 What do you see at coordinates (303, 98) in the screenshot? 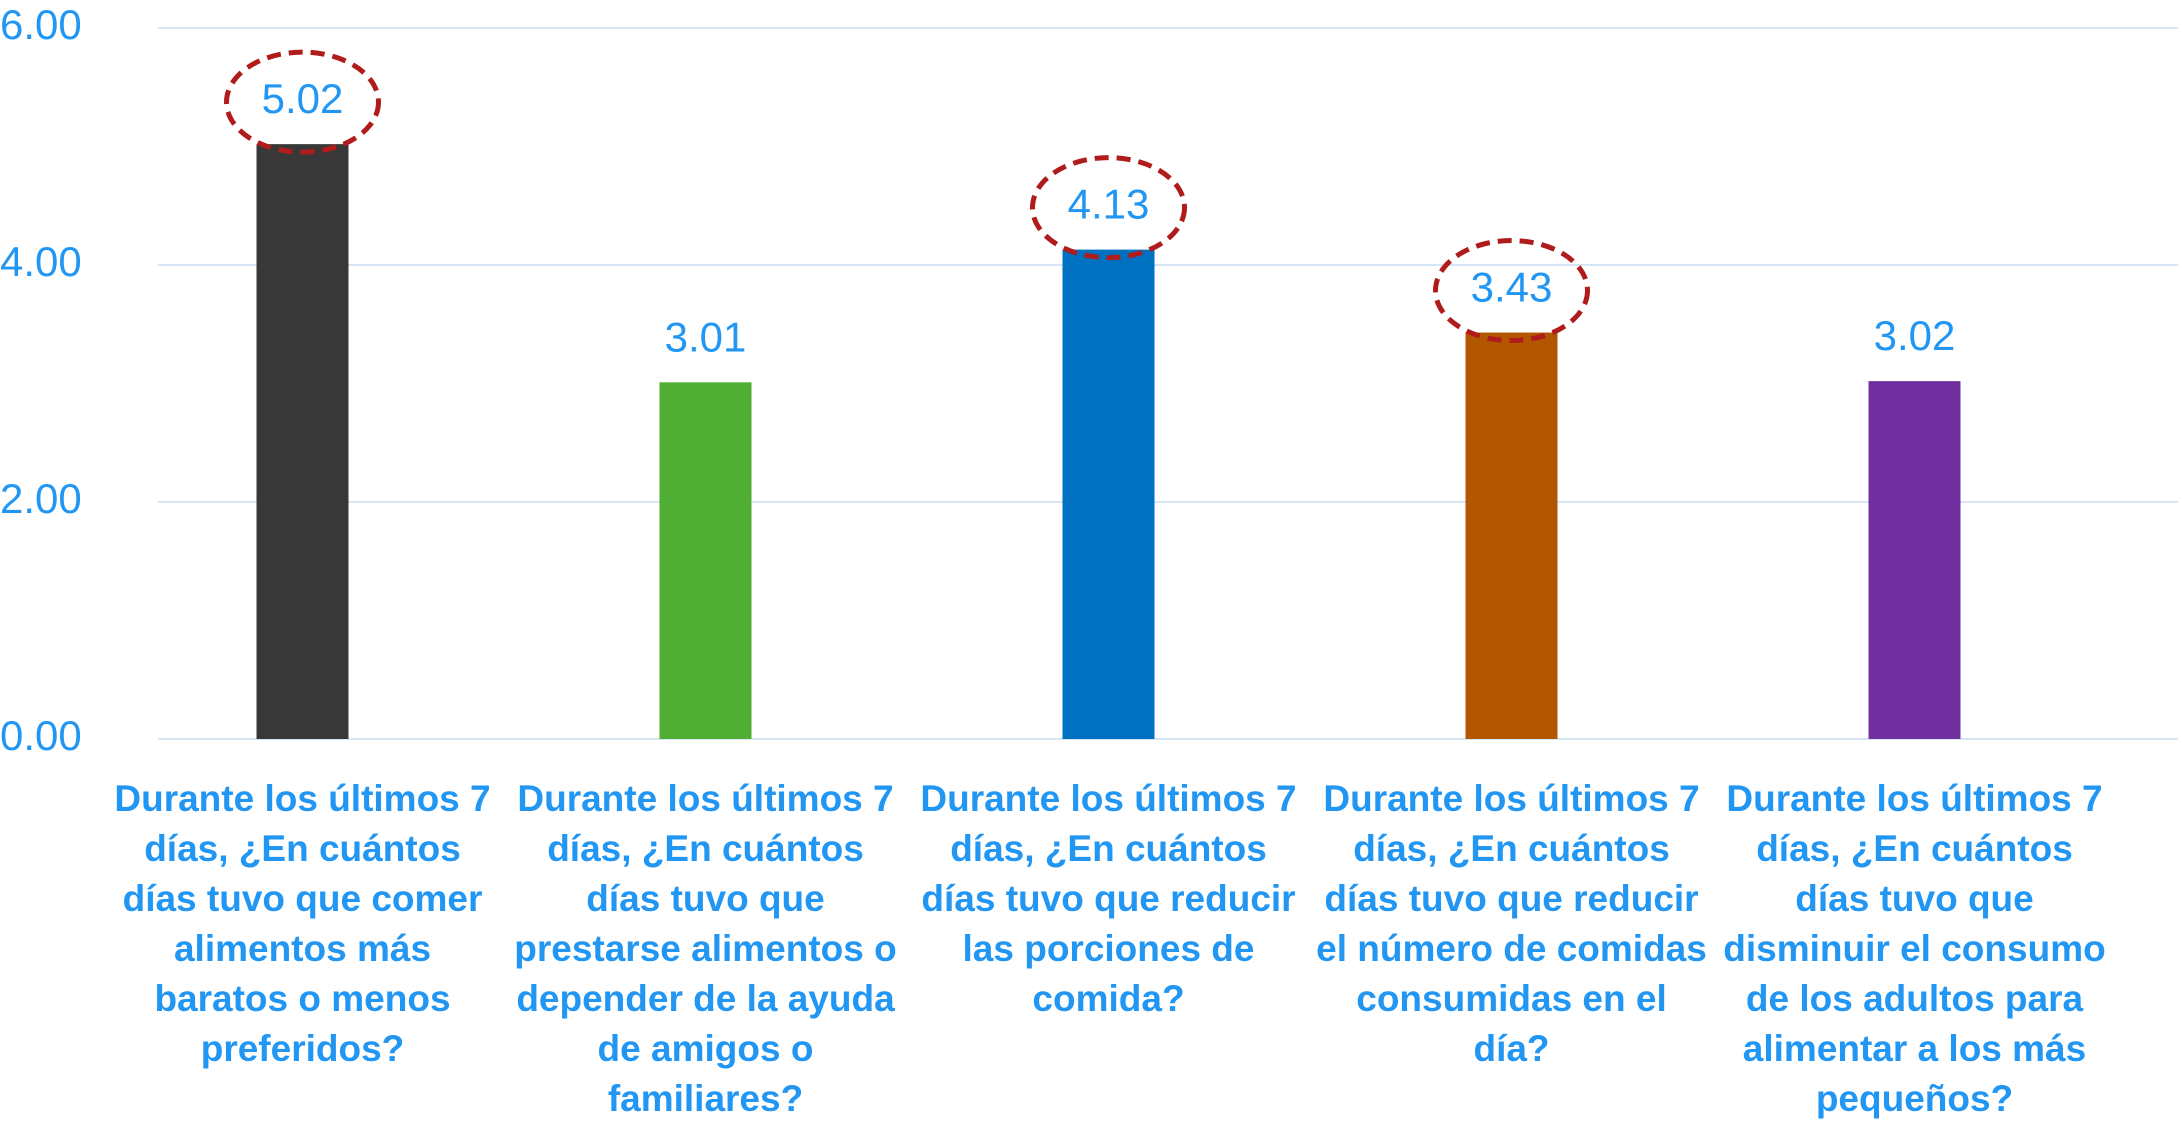
I see `value-label: 5.02` at bounding box center [303, 98].